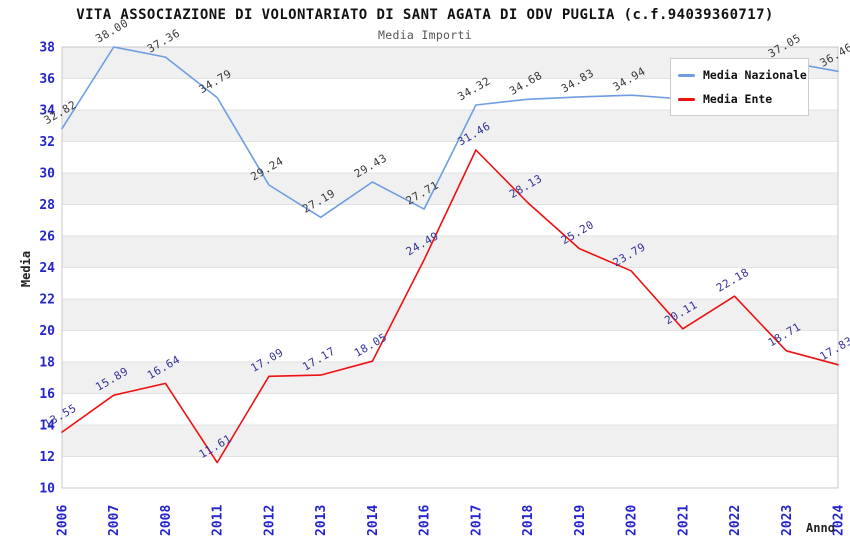 This screenshot has height=550, width=850. What do you see at coordinates (686, 75) in the screenshot?
I see `media-nazionale-line-swatch` at bounding box center [686, 75].